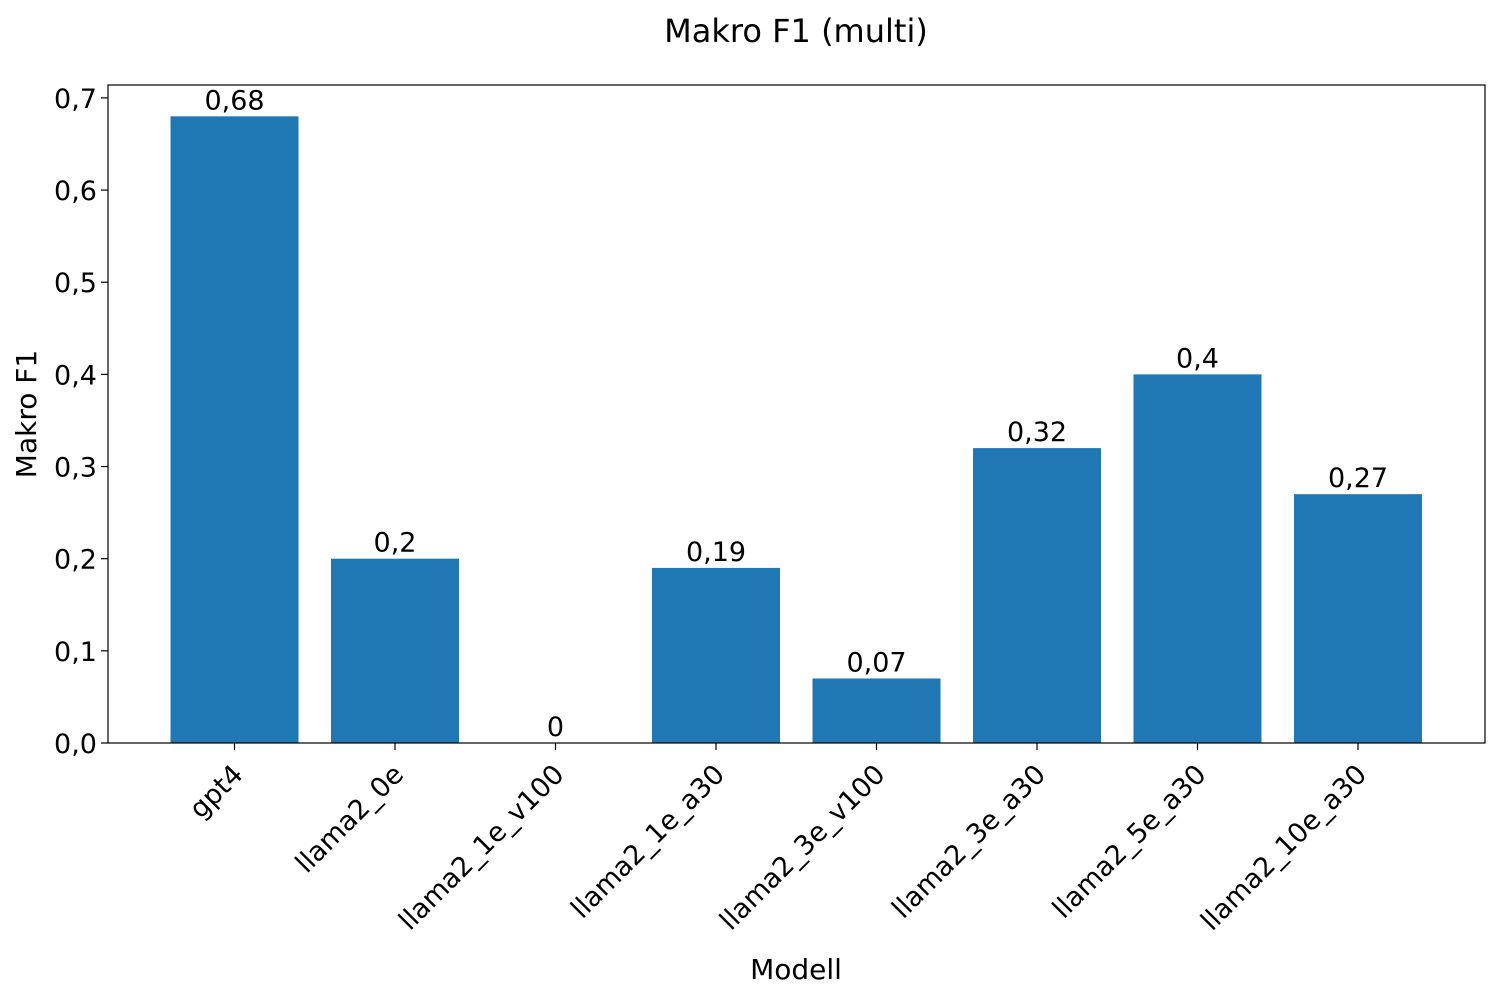 This screenshot has width=1500, height=1000. I want to click on x-axis-label: Modell, so click(796, 969).